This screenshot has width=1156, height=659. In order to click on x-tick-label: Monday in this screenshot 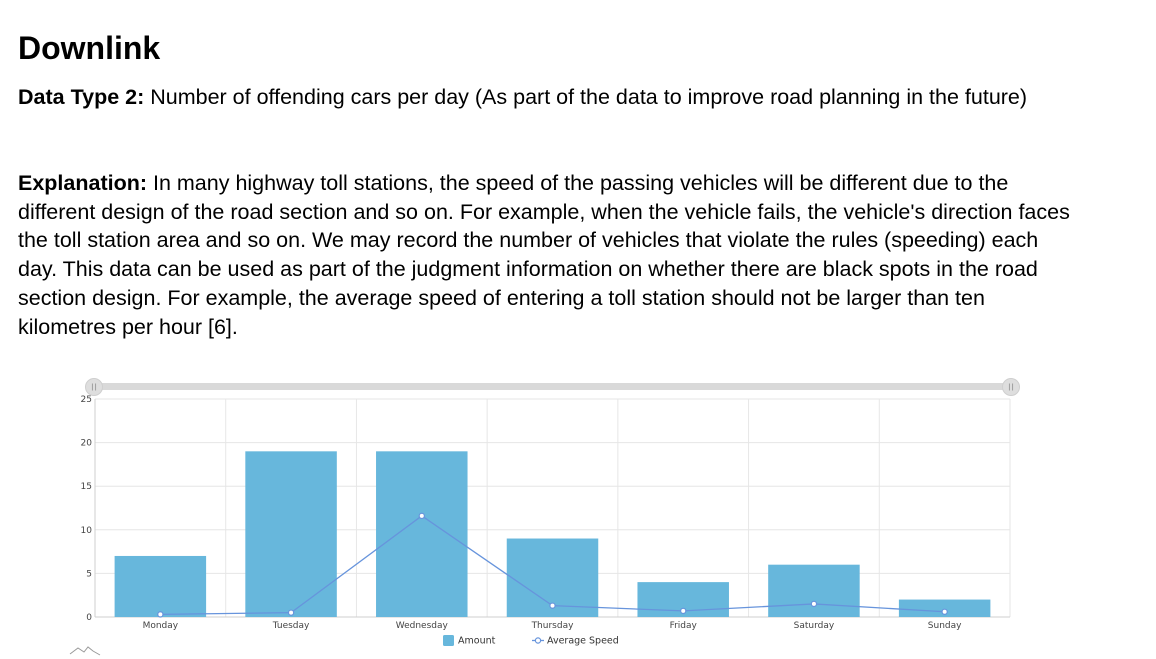, I will do `click(161, 626)`.